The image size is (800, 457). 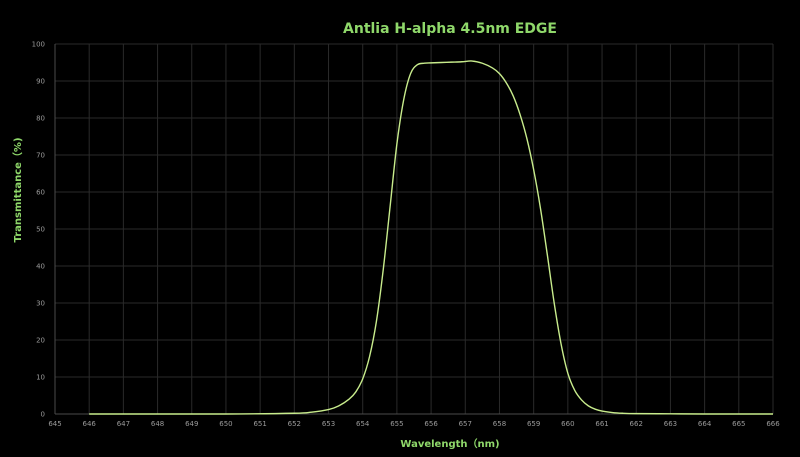 What do you see at coordinates (499, 424) in the screenshot?
I see `x-tick-label: 658` at bounding box center [499, 424].